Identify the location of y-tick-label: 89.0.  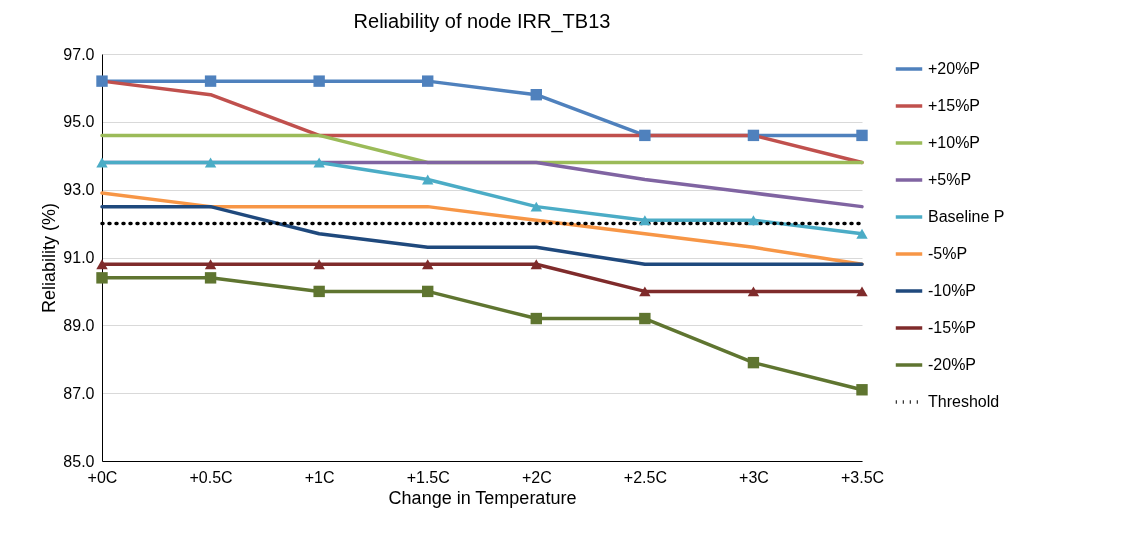
(79, 325).